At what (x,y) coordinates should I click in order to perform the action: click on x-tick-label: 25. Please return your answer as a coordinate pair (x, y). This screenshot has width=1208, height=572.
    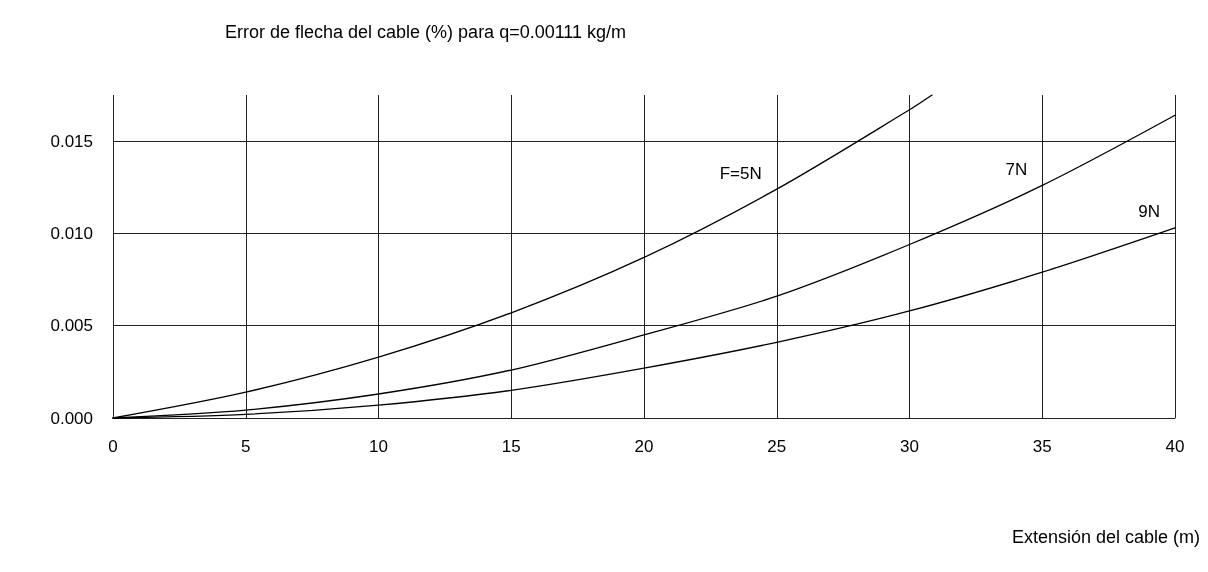
    Looking at the image, I should click on (777, 446).